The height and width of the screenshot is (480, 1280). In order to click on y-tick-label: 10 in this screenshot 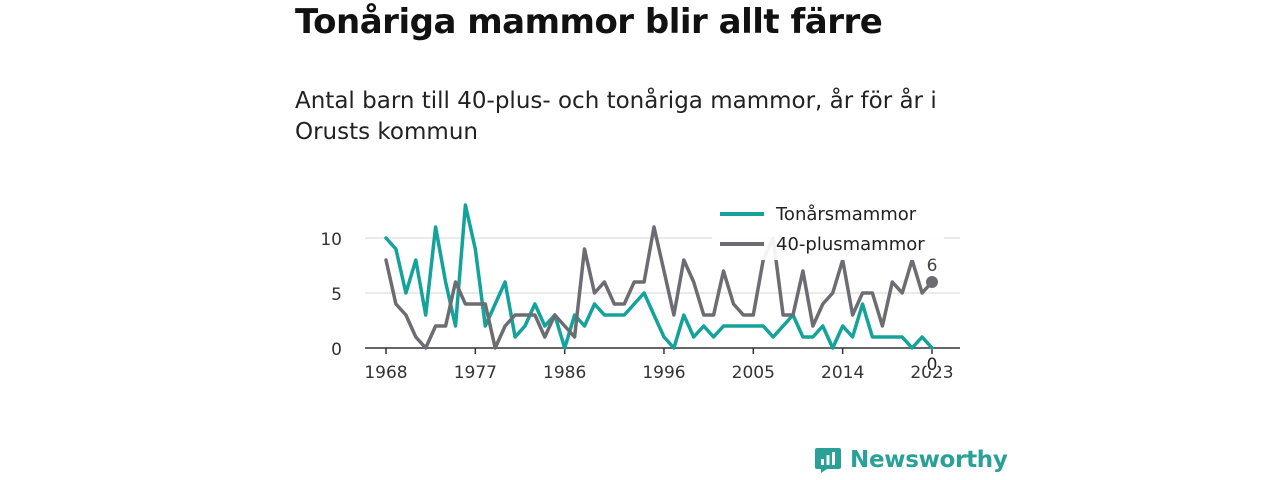, I will do `click(331, 240)`.